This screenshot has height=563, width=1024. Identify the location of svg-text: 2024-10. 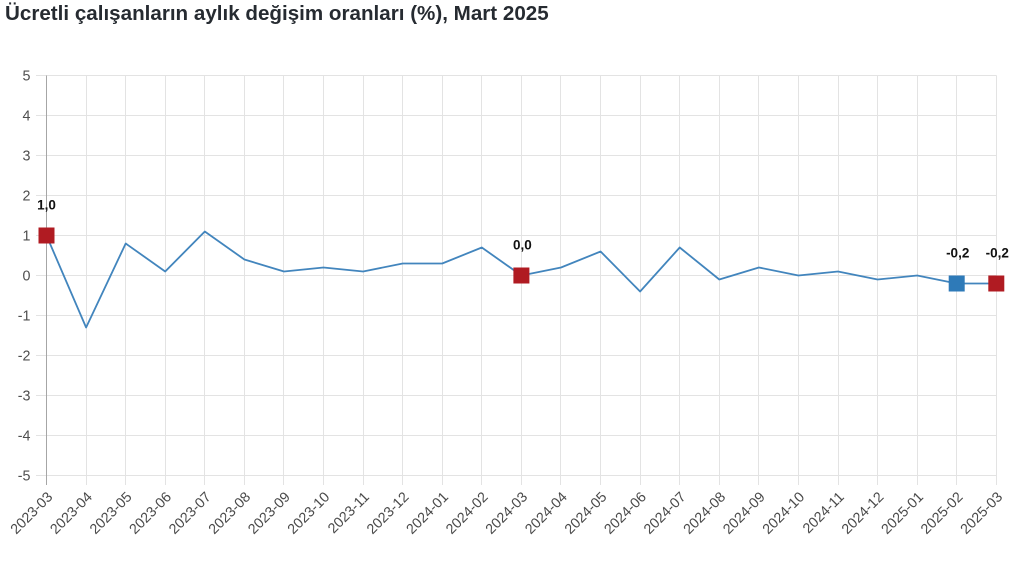
(784, 513).